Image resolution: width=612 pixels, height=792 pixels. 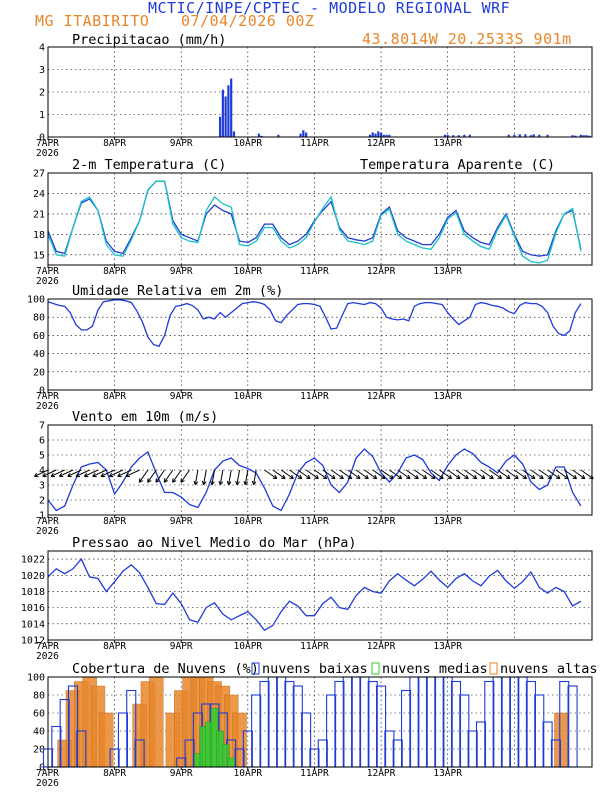 I want to click on y-tick-label: 60, so click(x=39, y=714).